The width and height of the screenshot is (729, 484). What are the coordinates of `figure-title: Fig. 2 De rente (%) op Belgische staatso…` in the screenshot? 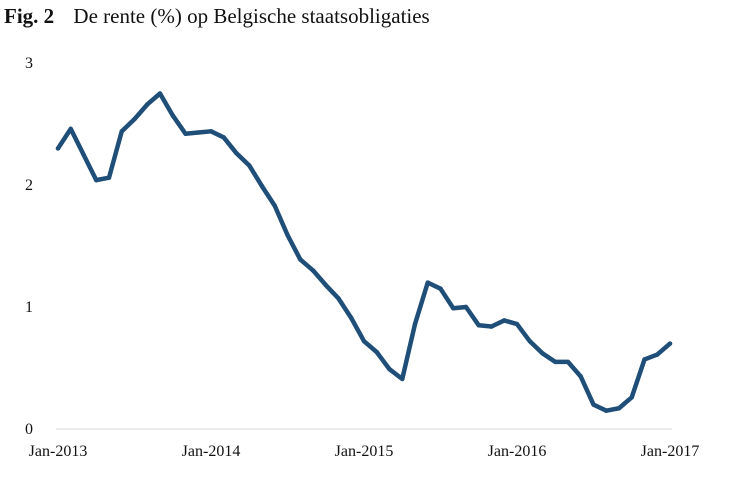 It's located at (217, 16).